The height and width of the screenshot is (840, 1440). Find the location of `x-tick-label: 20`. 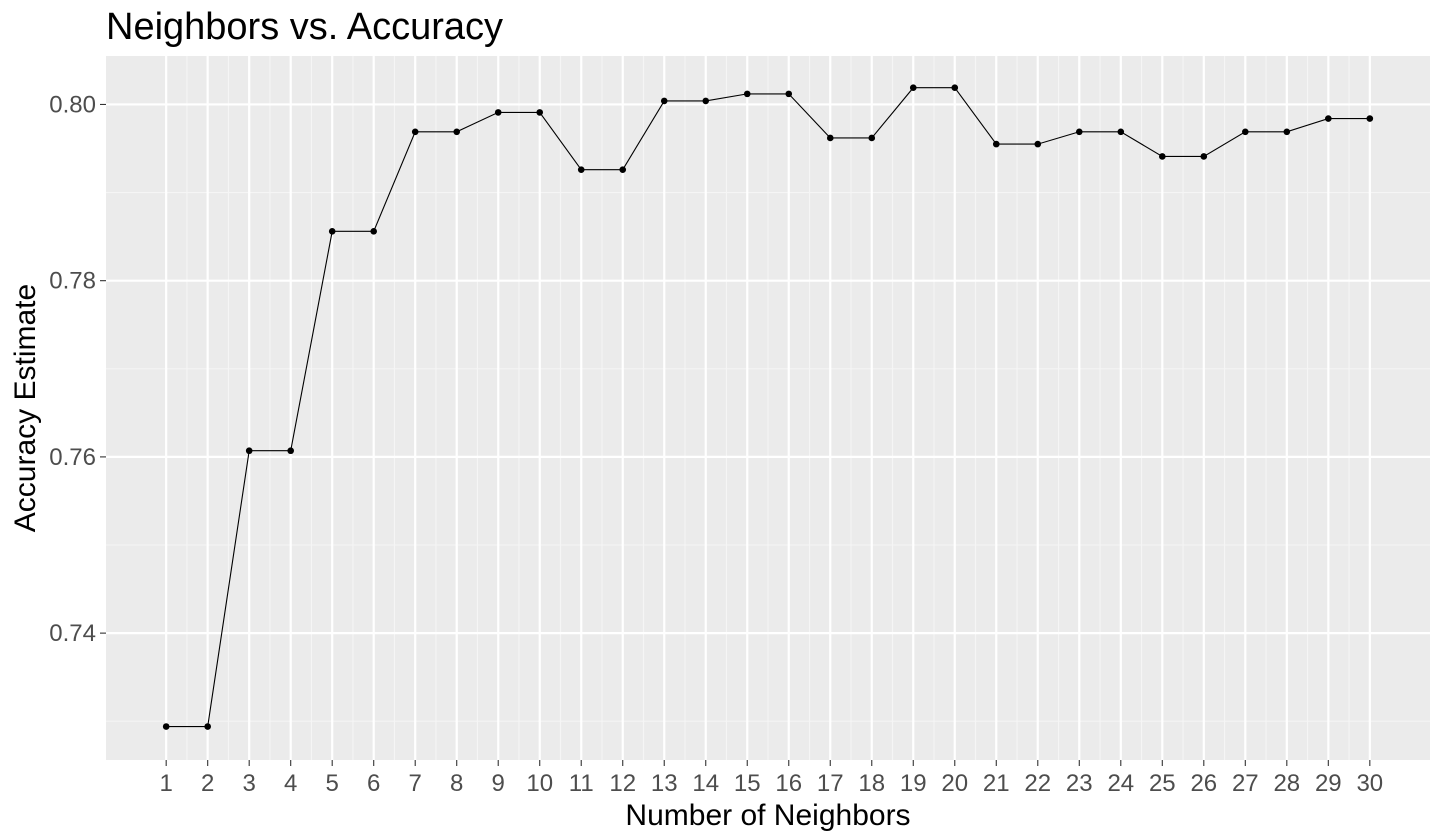

x-tick-label: 20 is located at coordinates (954, 783).